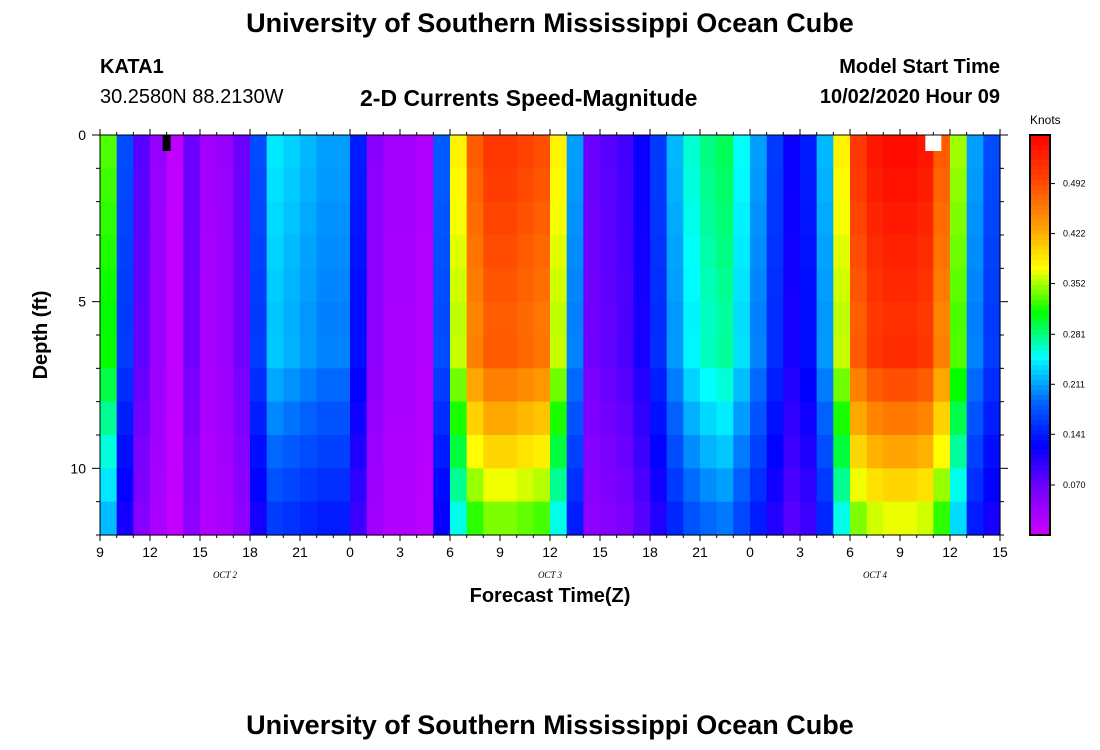 The image size is (1100, 750). Describe the element at coordinates (933, 143) in the screenshot. I see `white-marker` at that location.